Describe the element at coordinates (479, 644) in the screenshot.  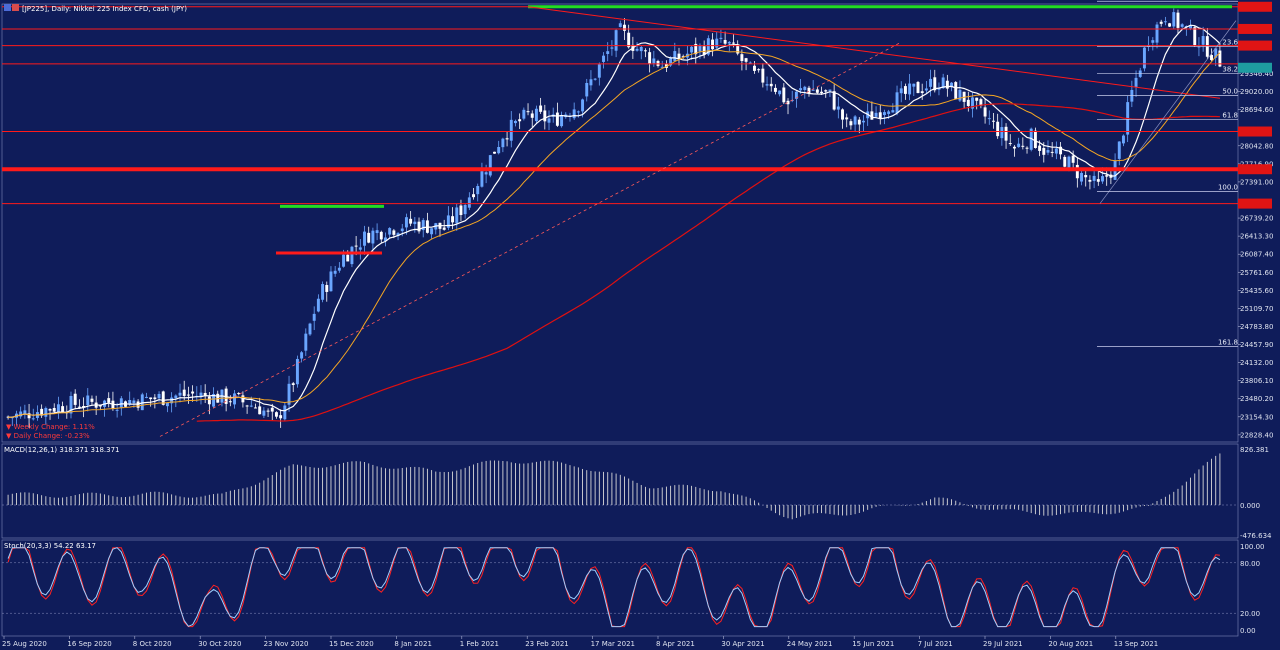
I see `date-tick-label: 1 Feb 2021` at that location.